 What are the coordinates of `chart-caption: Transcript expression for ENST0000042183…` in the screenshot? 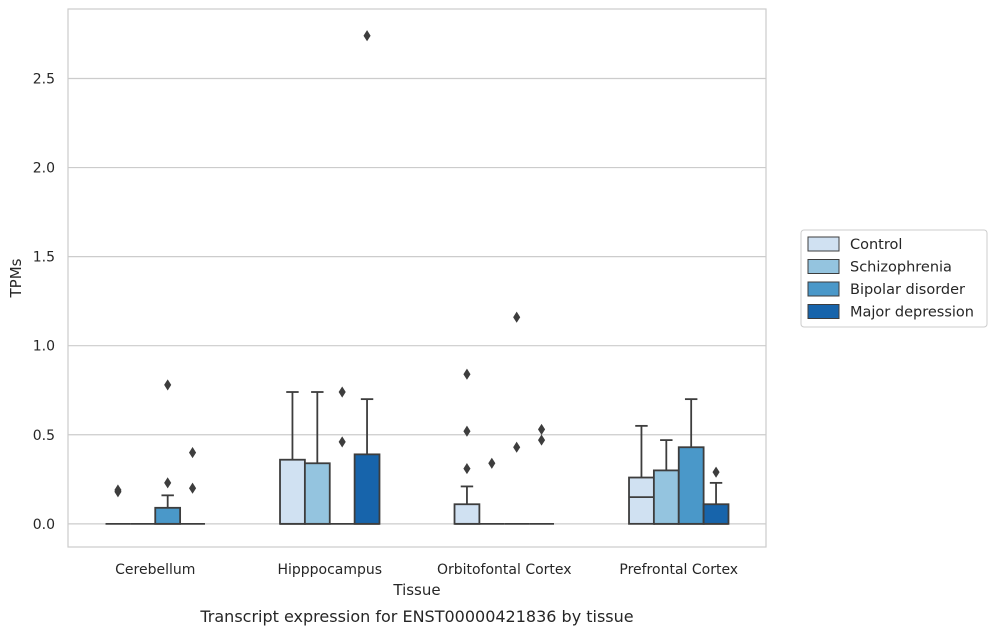 It's located at (416, 616).